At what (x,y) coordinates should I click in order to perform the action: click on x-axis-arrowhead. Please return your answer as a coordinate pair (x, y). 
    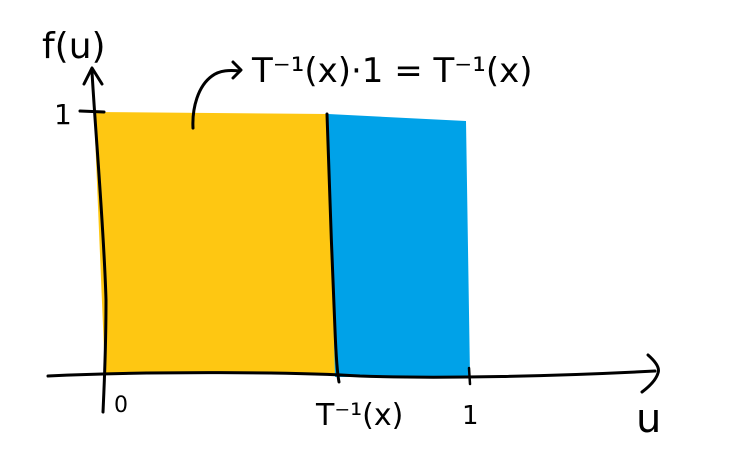
    Looking at the image, I should click on (650, 373).